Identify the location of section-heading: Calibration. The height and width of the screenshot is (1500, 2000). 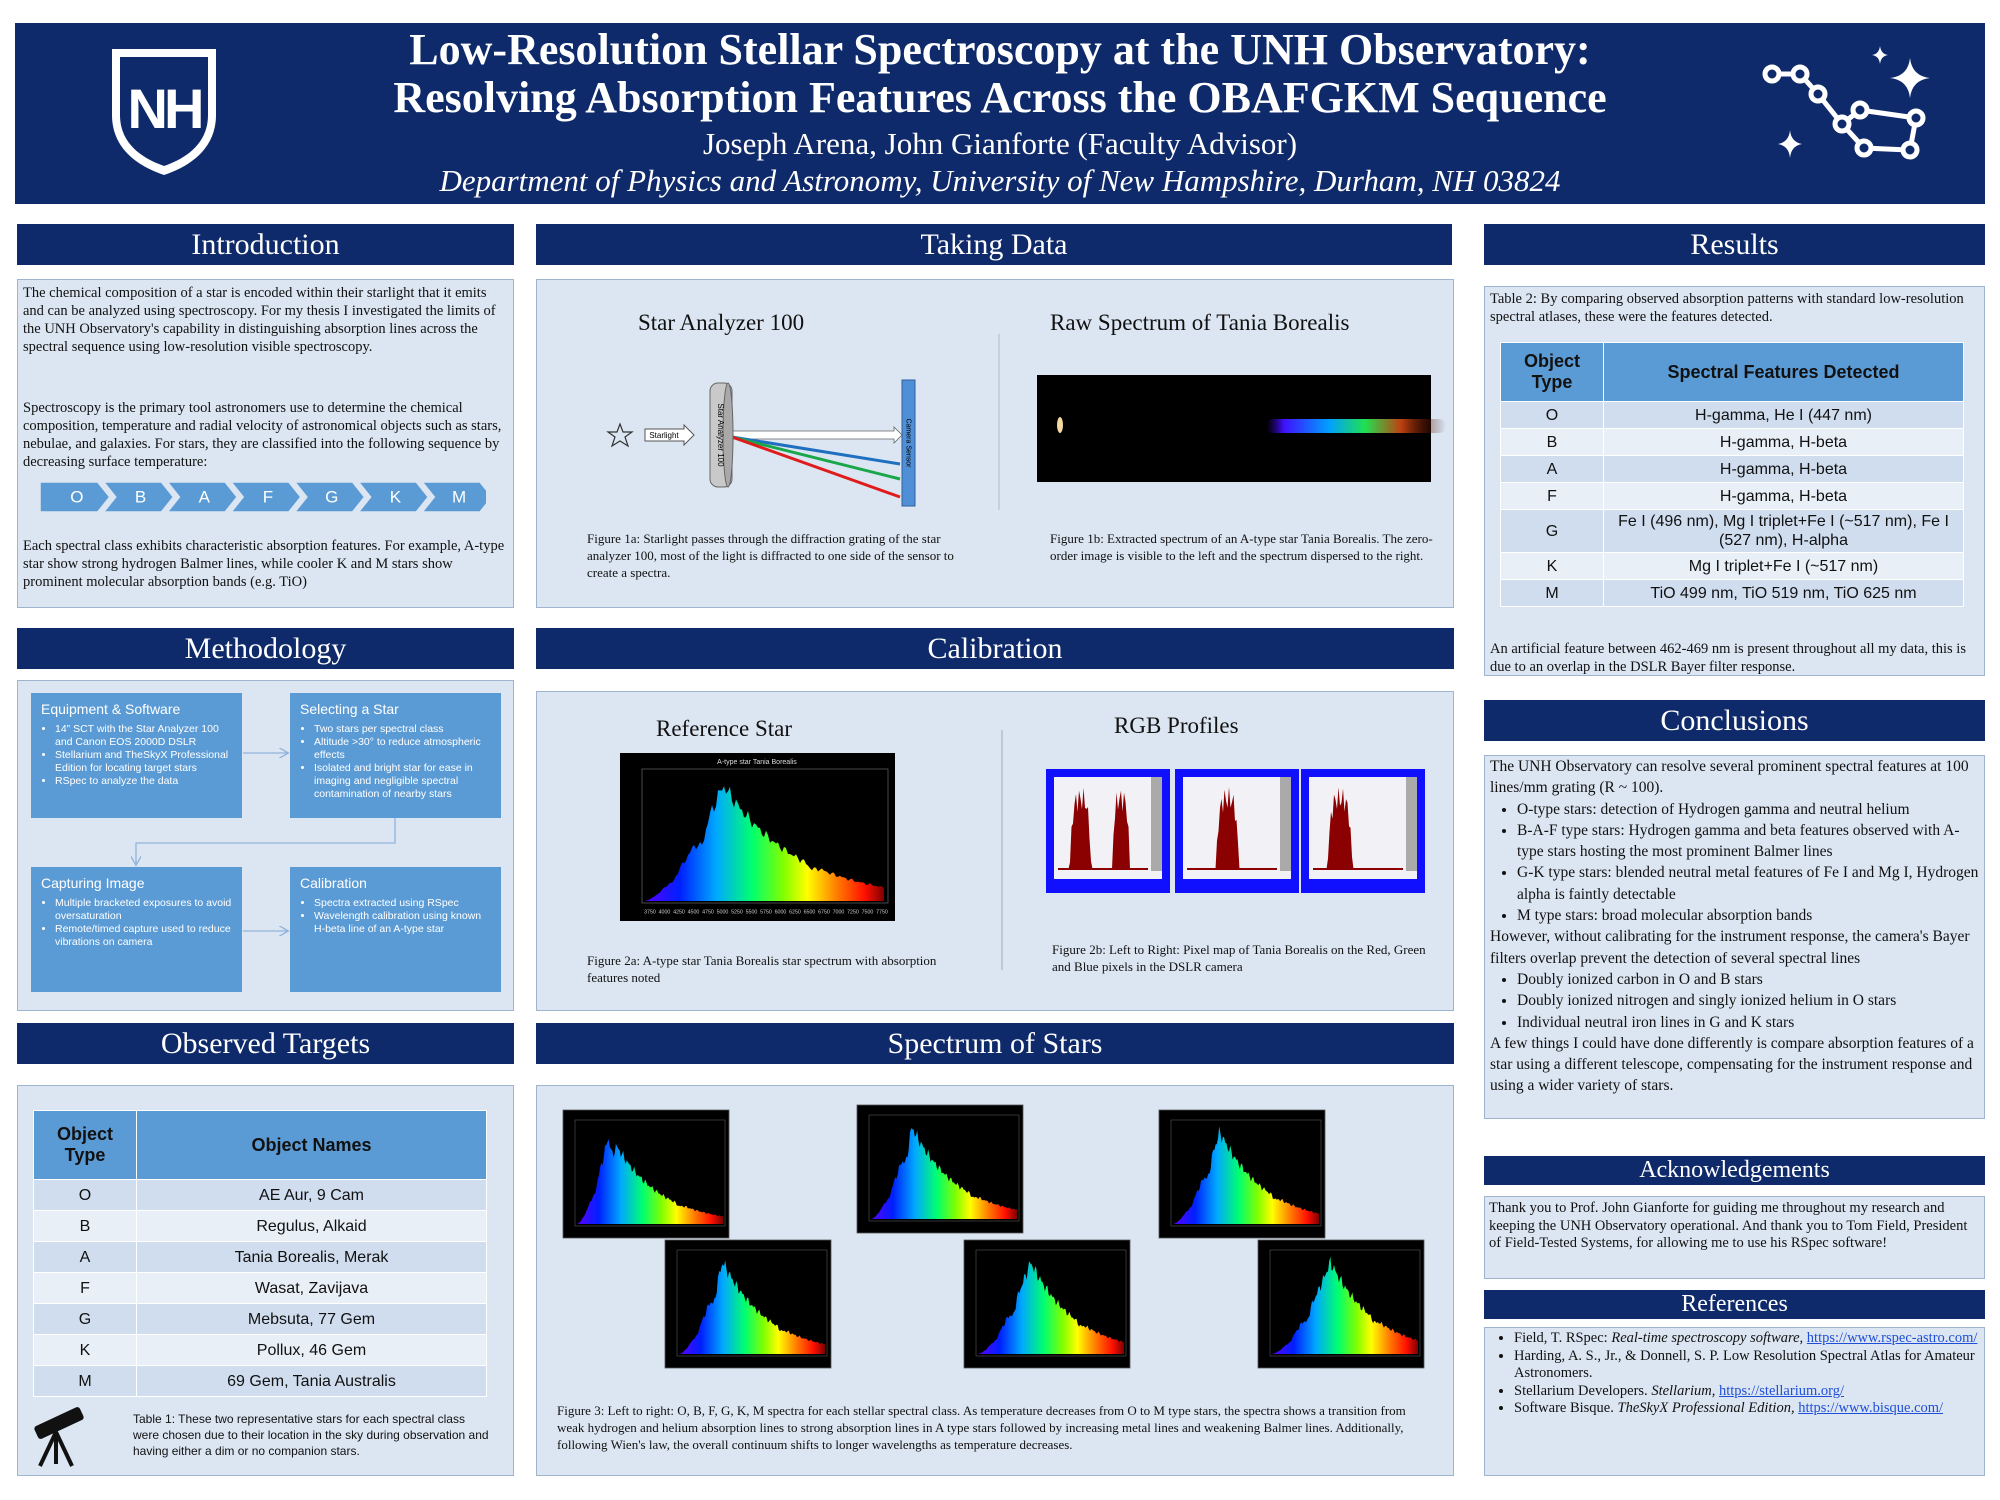
(995, 648).